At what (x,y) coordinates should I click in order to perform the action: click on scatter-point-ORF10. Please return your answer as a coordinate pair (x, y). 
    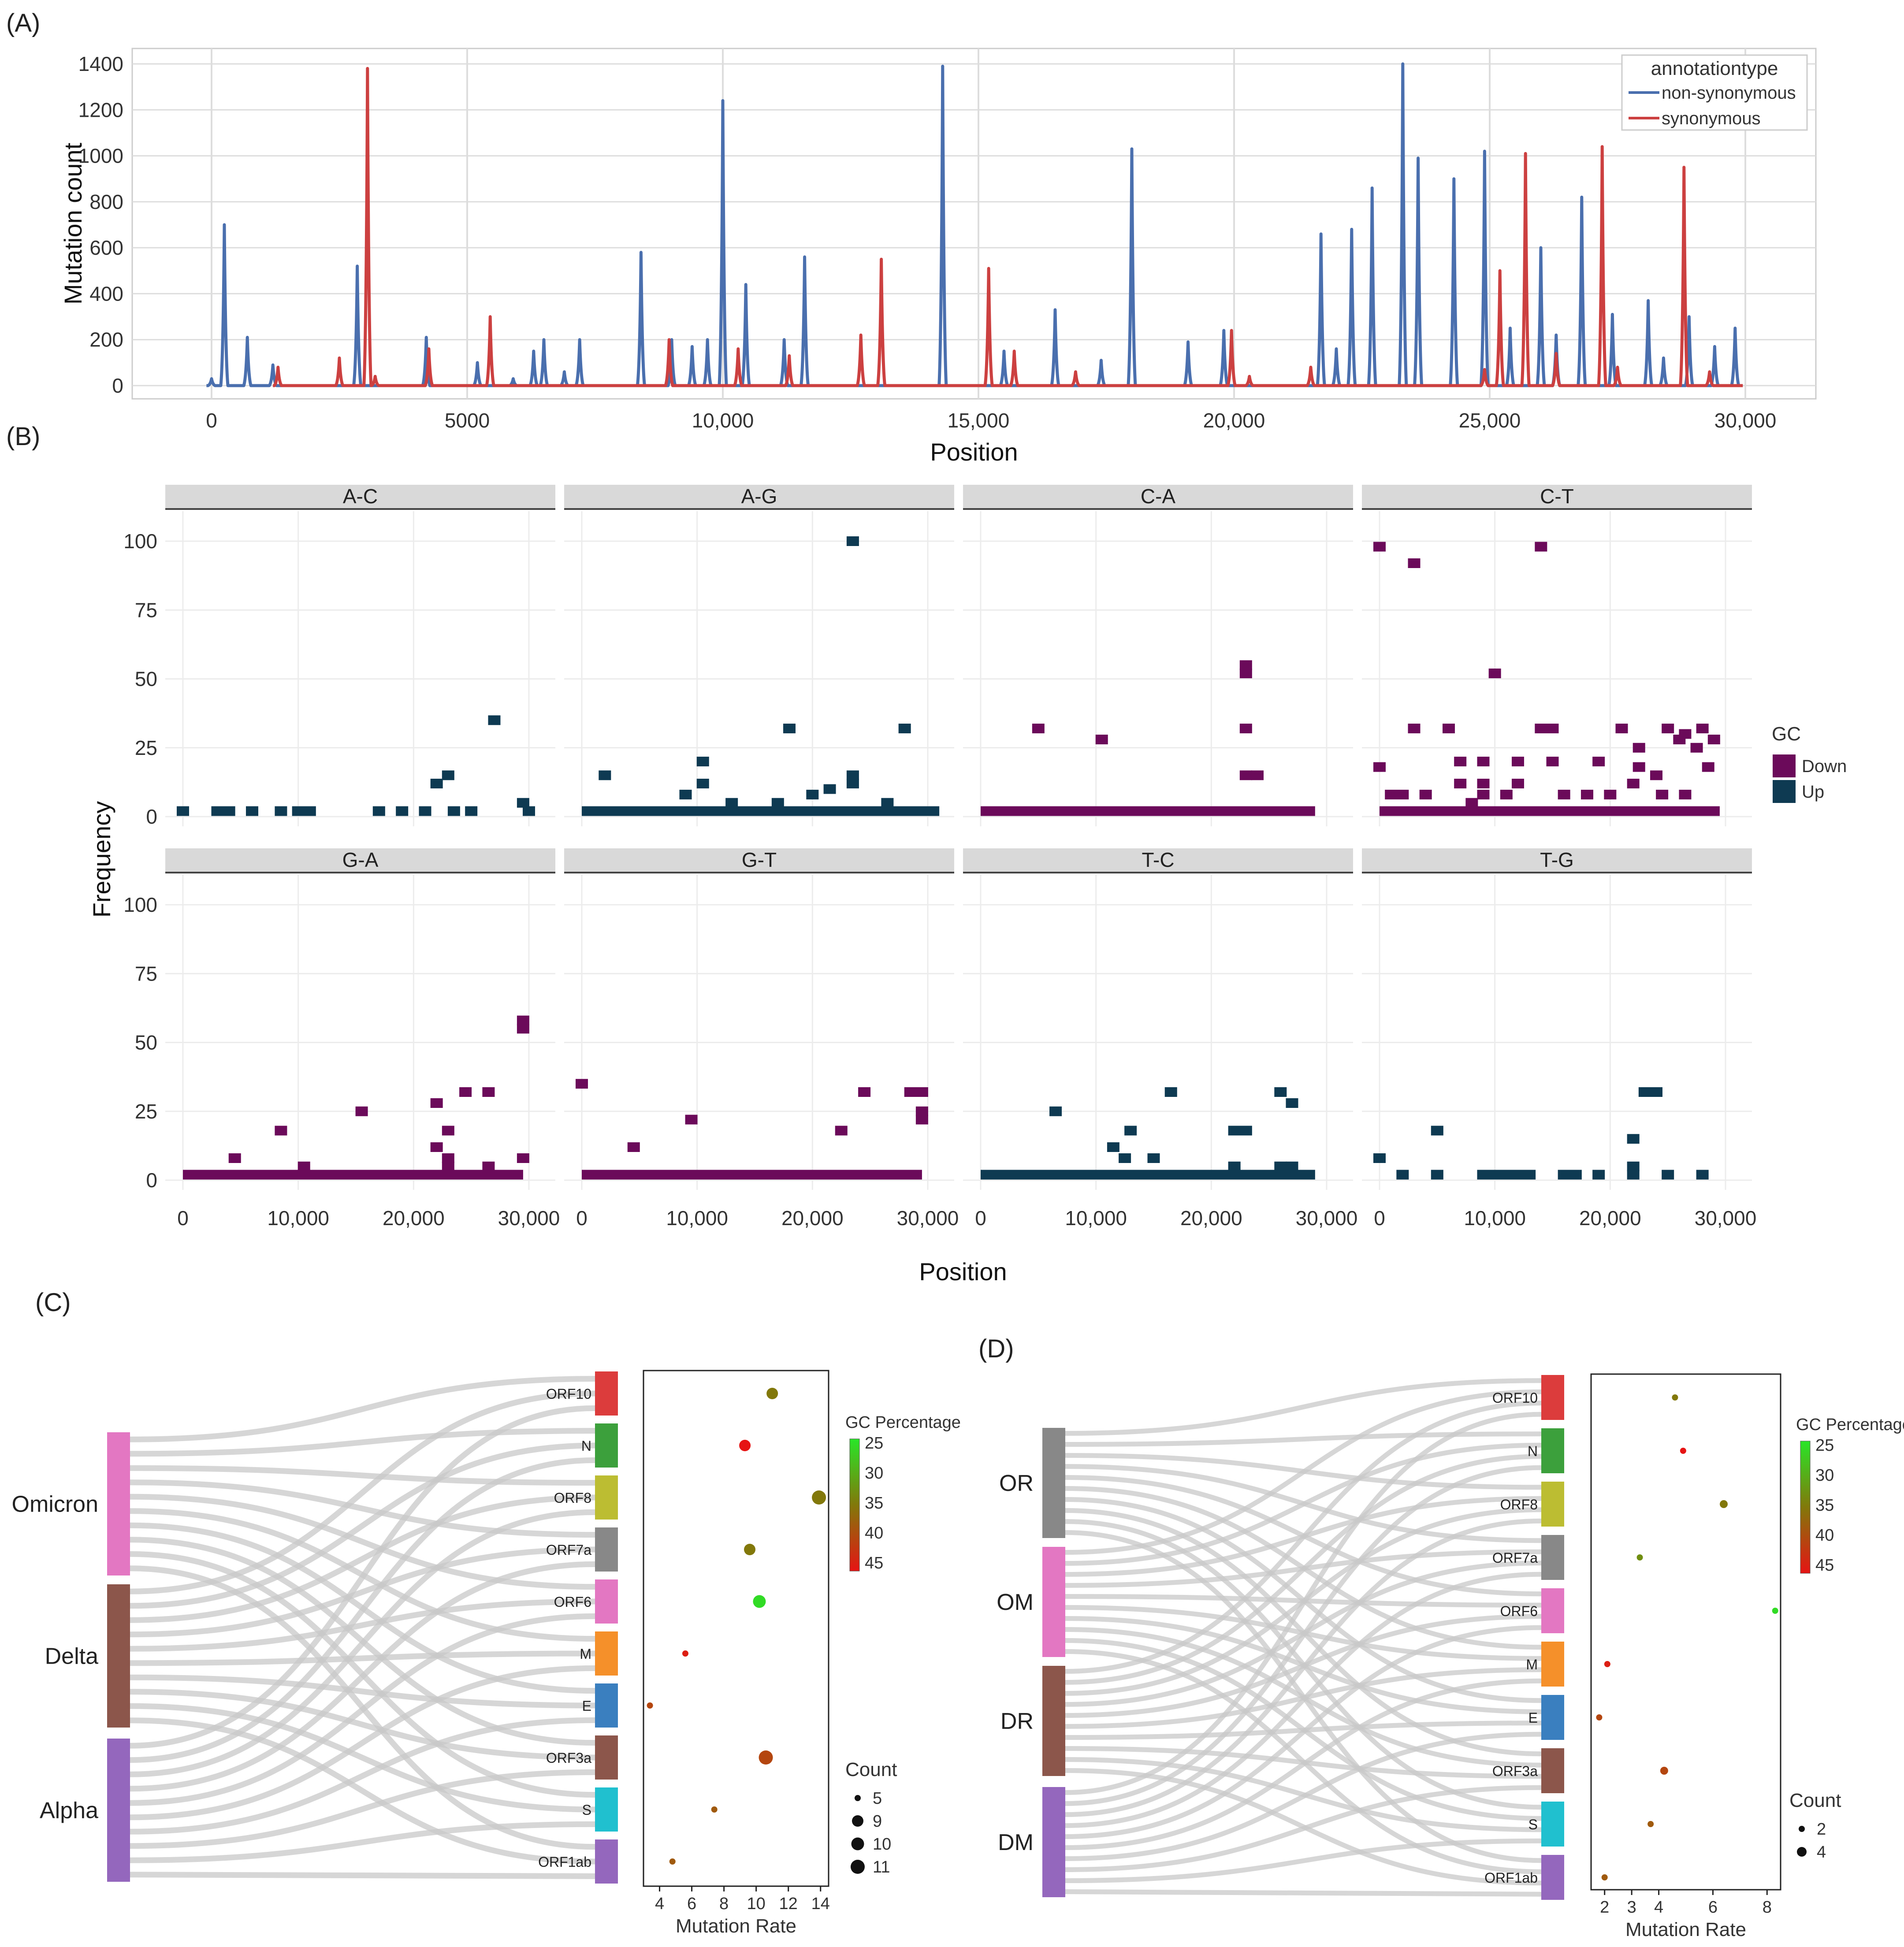
    Looking at the image, I should click on (1675, 1397).